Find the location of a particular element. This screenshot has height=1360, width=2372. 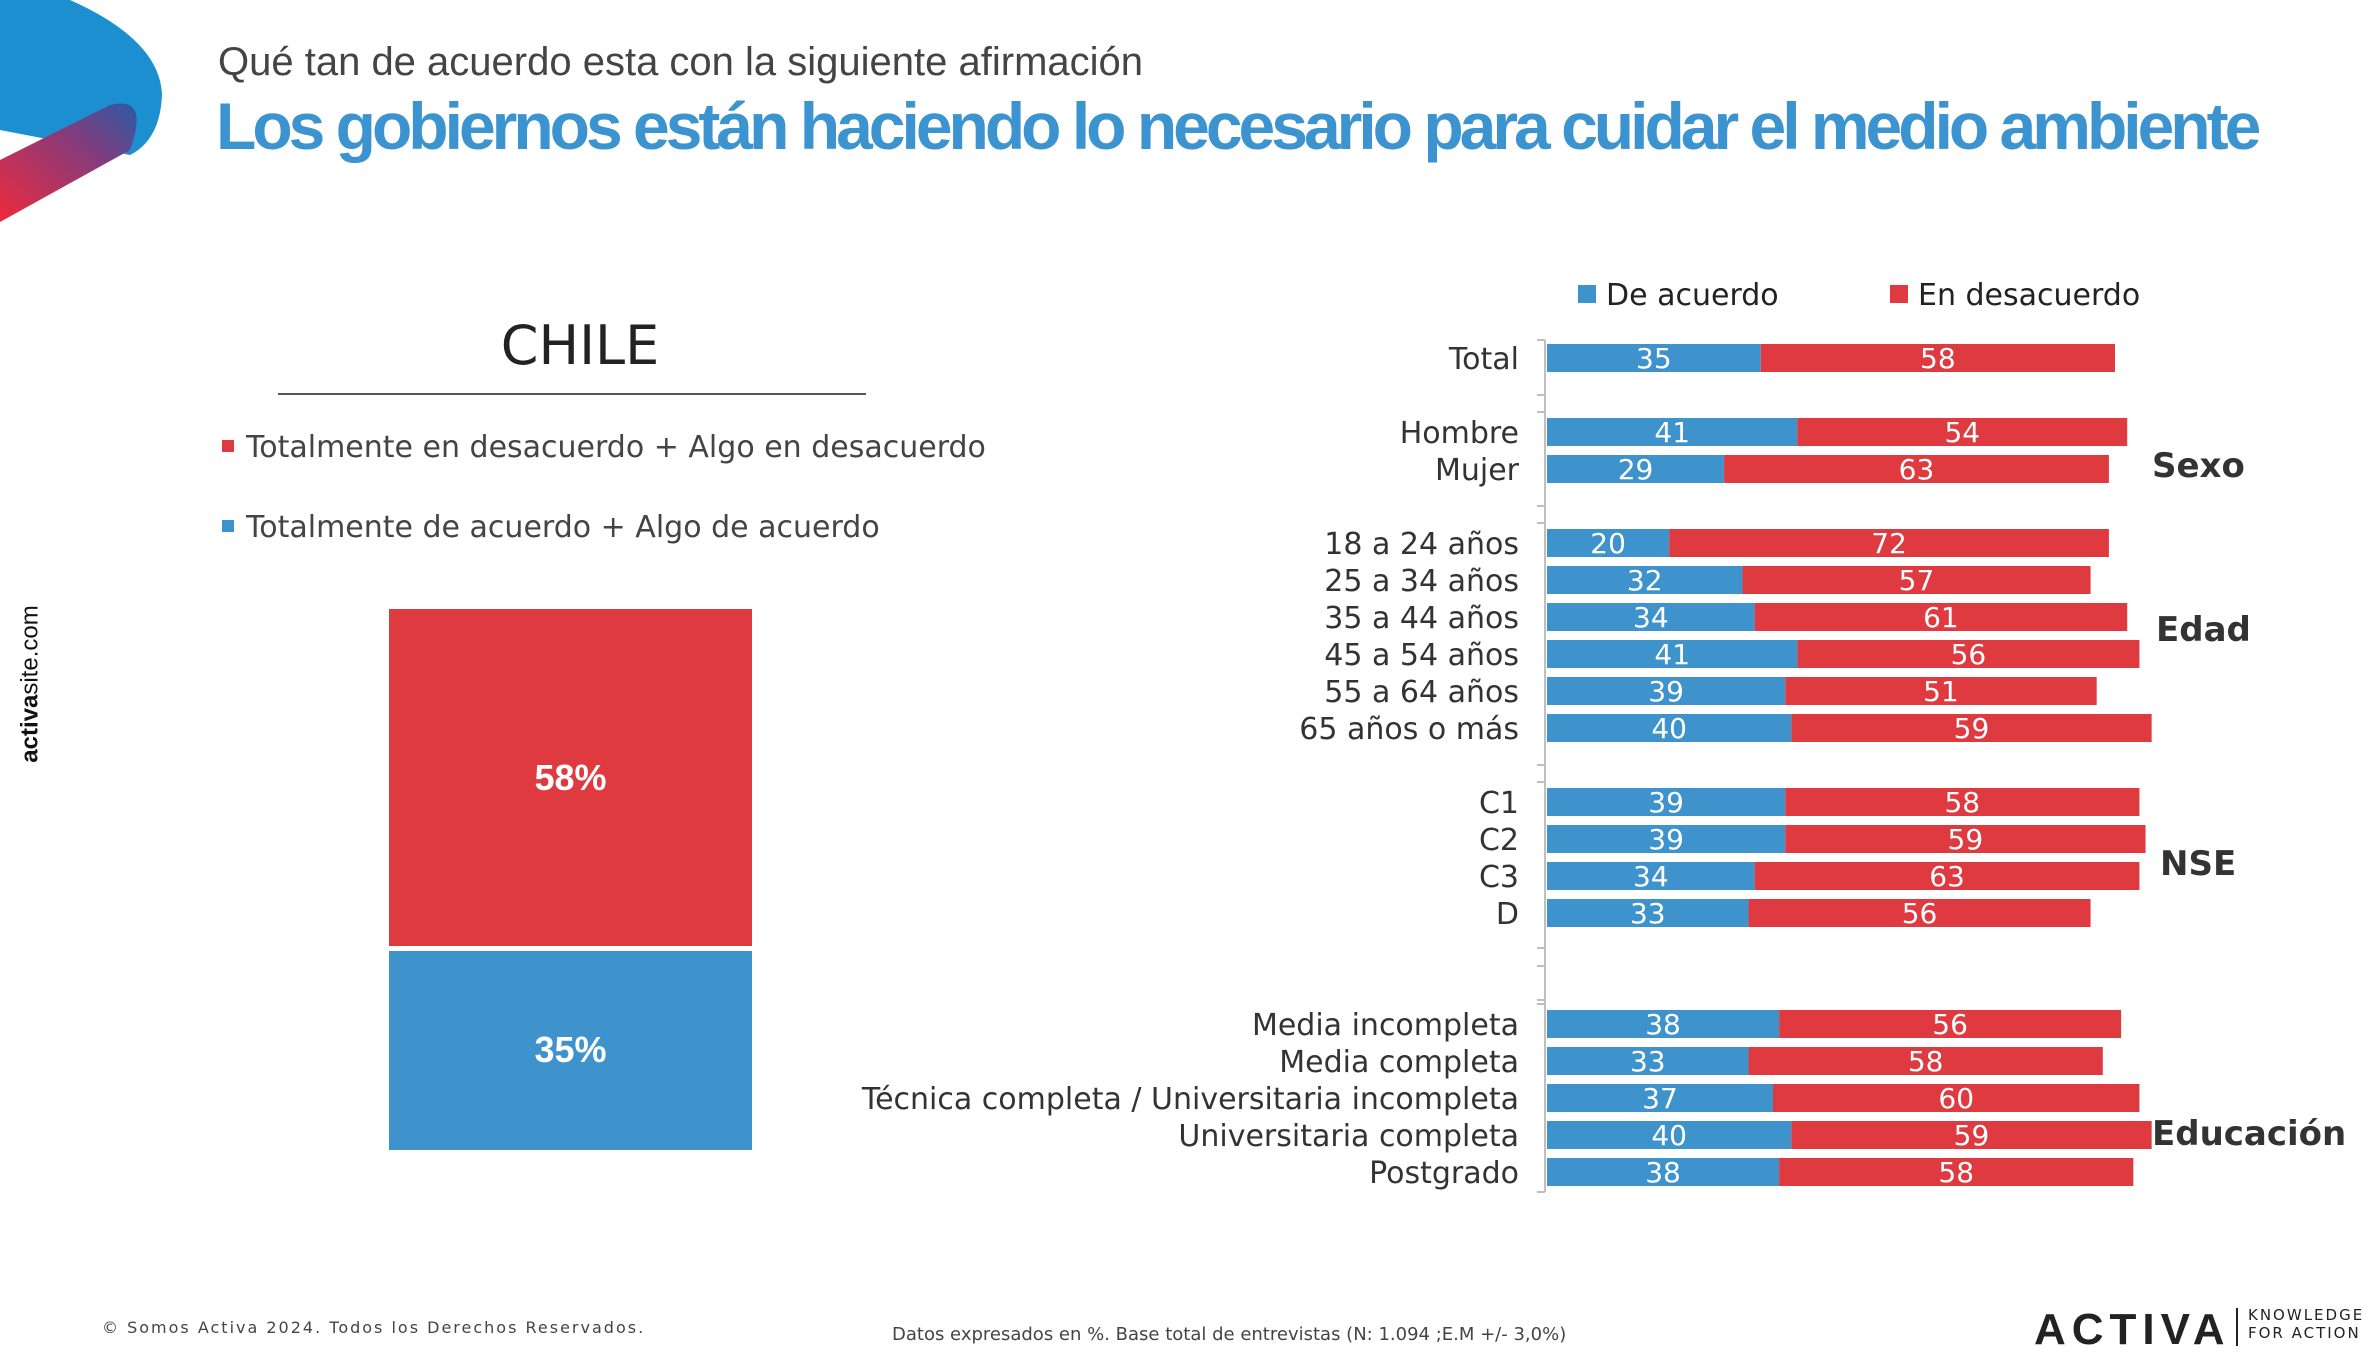

category-label: Postgrado is located at coordinates (1444, 1173).